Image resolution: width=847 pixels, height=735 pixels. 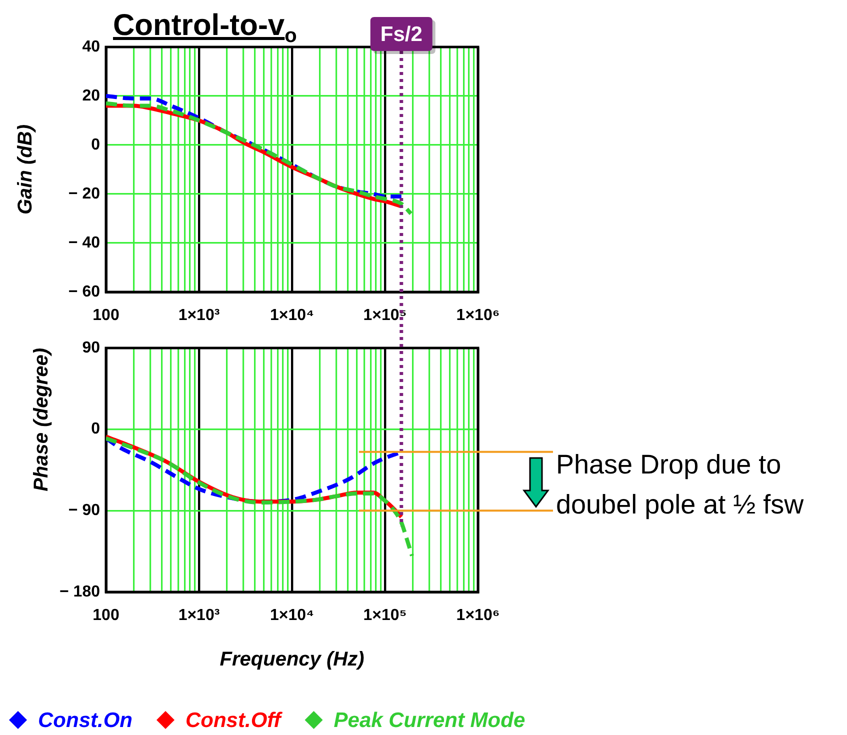 What do you see at coordinates (25, 169) in the screenshot?
I see `y-axis-title: Gain (dB)` at bounding box center [25, 169].